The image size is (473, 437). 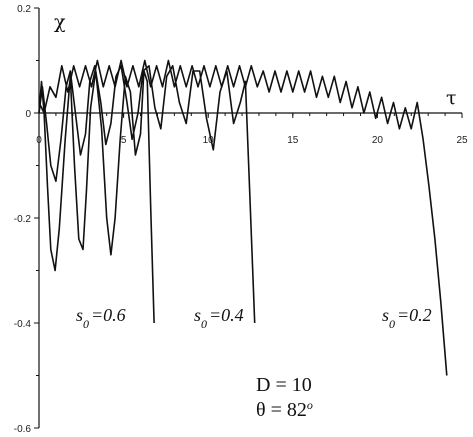 What do you see at coordinates (284, 385) in the screenshot?
I see `annotation-d-param: D = 10` at bounding box center [284, 385].